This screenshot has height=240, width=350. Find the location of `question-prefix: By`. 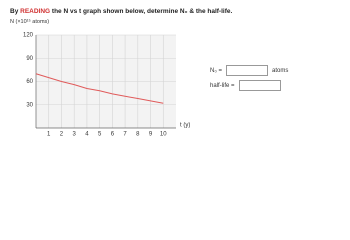

question-prefix: By is located at coordinates (15, 11).